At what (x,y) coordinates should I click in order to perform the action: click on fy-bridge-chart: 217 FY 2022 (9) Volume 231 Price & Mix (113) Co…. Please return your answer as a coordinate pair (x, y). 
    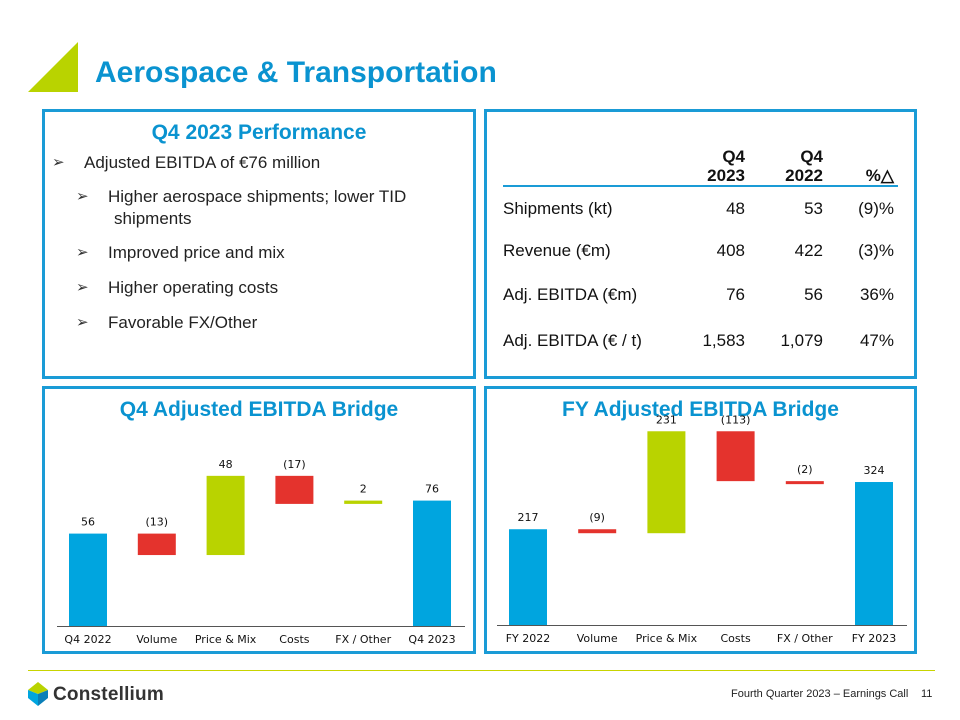
    Looking at the image, I should click on (702, 529).